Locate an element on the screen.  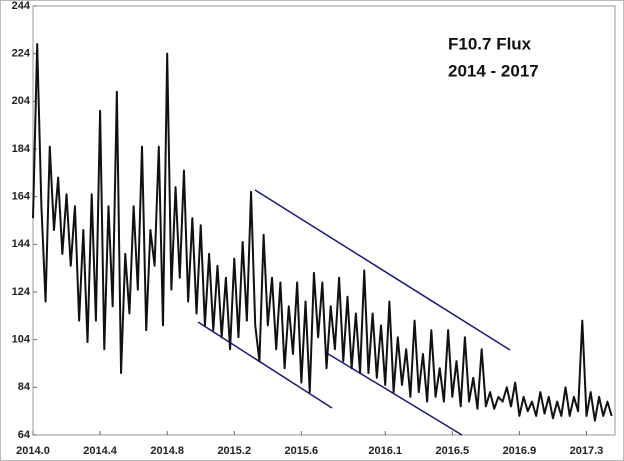
y-tick-label: 104 is located at coordinates (21, 340).